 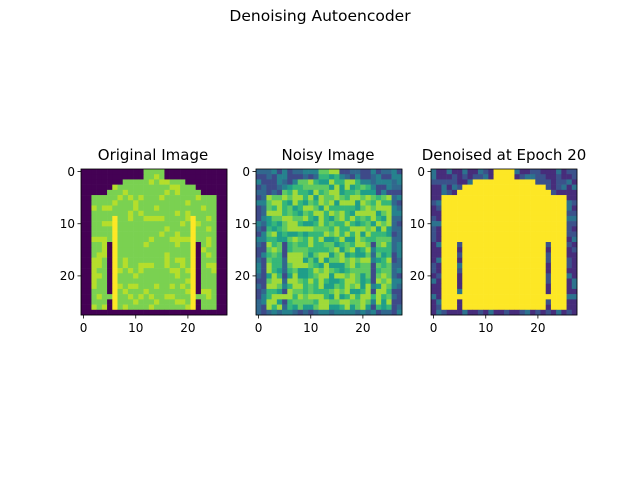 I want to click on panel-title-original: Original Image, so click(x=153, y=155).